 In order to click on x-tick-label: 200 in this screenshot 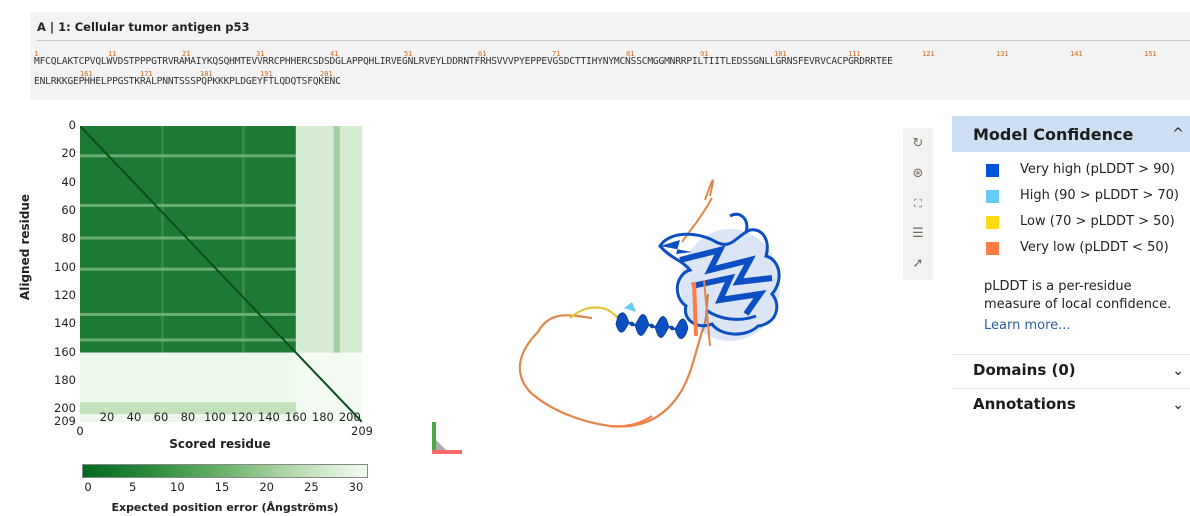, I will do `click(349, 417)`.